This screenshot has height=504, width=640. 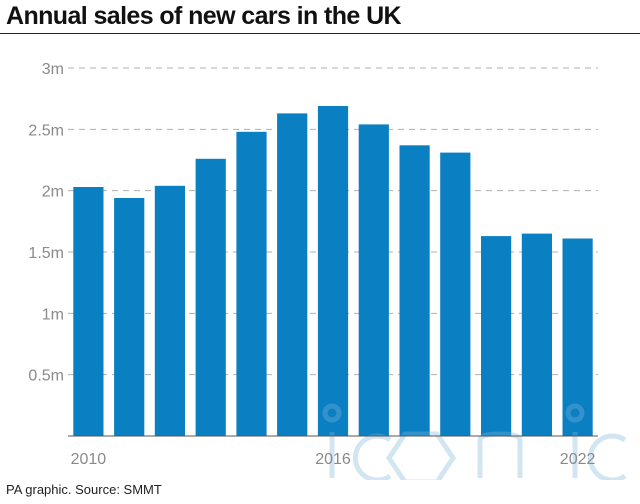 What do you see at coordinates (210, 297) in the screenshot?
I see `bar-2013` at bounding box center [210, 297].